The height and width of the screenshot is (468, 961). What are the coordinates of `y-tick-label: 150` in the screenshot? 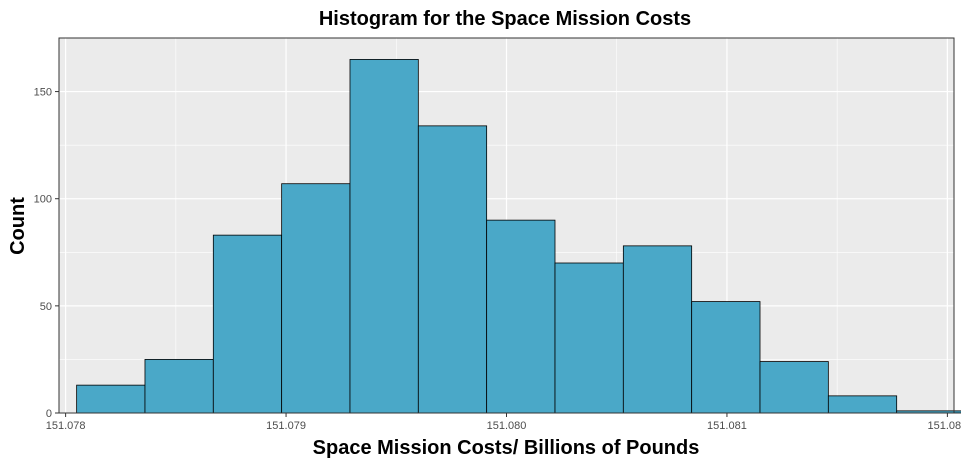 It's located at (43, 93).